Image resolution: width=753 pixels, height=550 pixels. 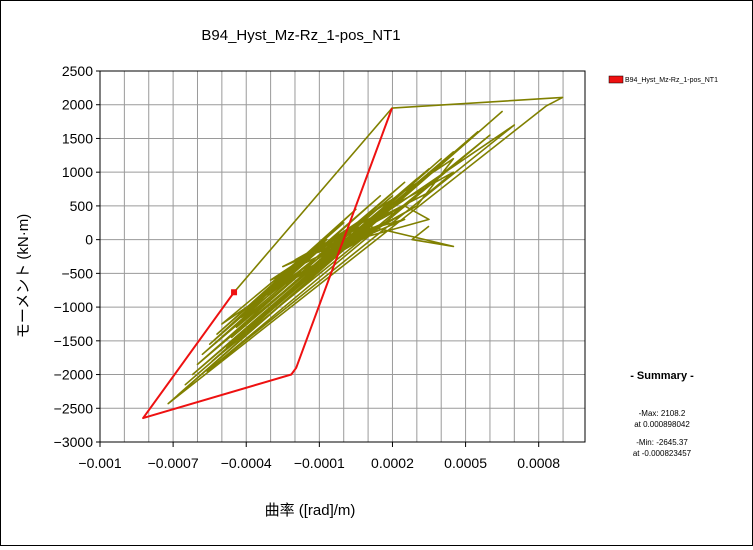 What do you see at coordinates (392, 463) in the screenshot?
I see `x-tick-label: 0.0002` at bounding box center [392, 463].